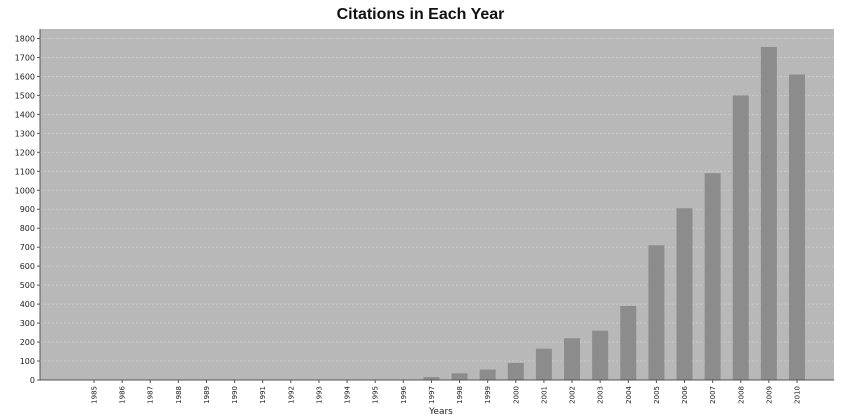  I want to click on bar-2000, so click(515, 371).